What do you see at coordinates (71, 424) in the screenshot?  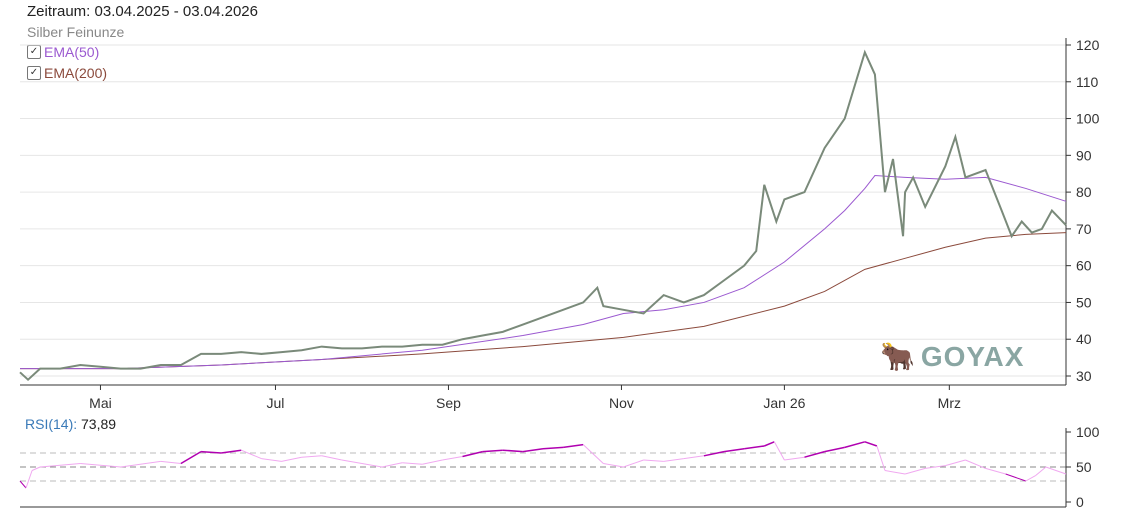 I see `rsi-label: RSI(14): 73,89` at bounding box center [71, 424].